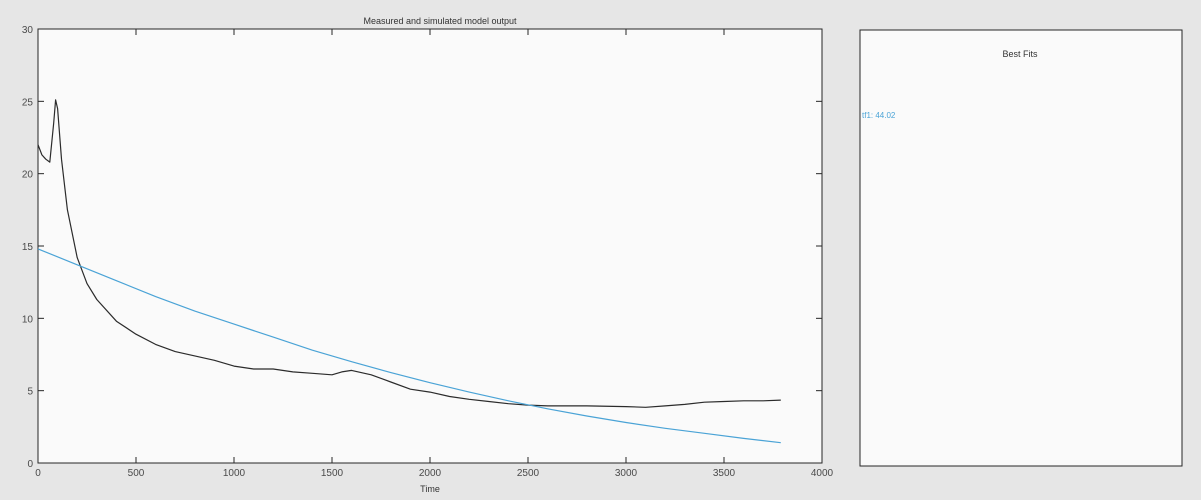  What do you see at coordinates (28, 30) in the screenshot?
I see `y-tick-label: 30` at bounding box center [28, 30].